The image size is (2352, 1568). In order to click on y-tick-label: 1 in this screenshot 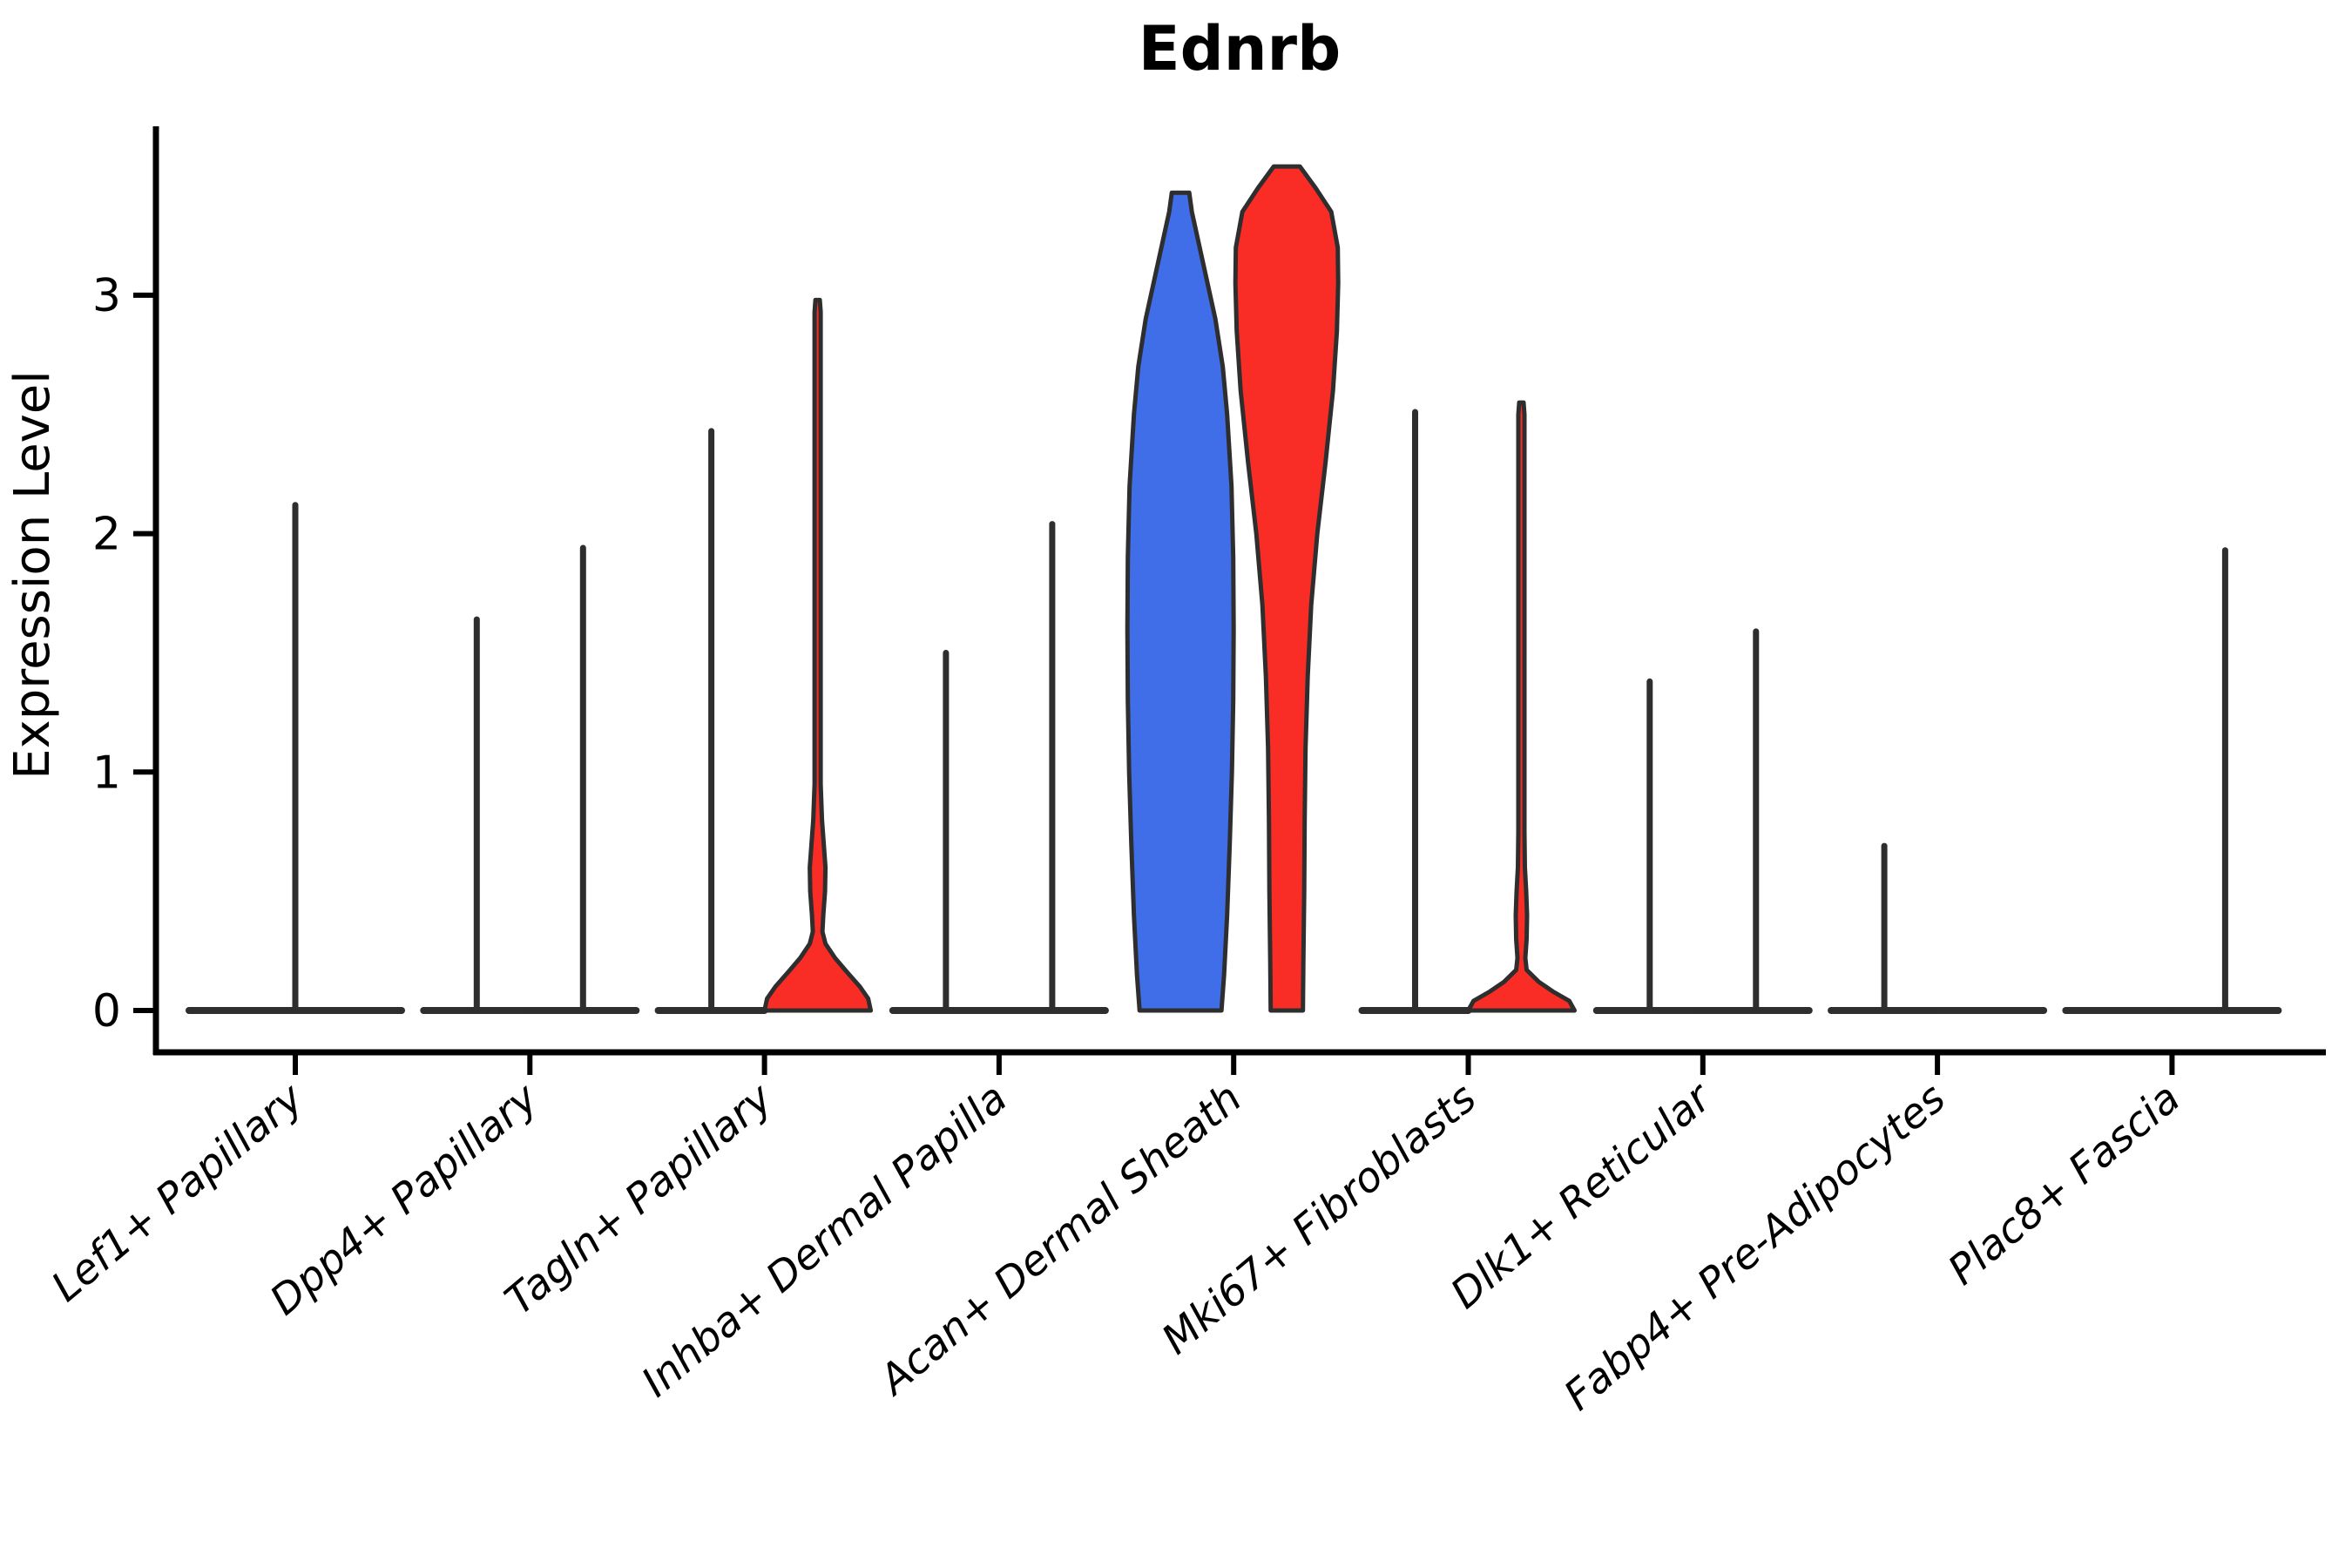, I will do `click(106, 773)`.